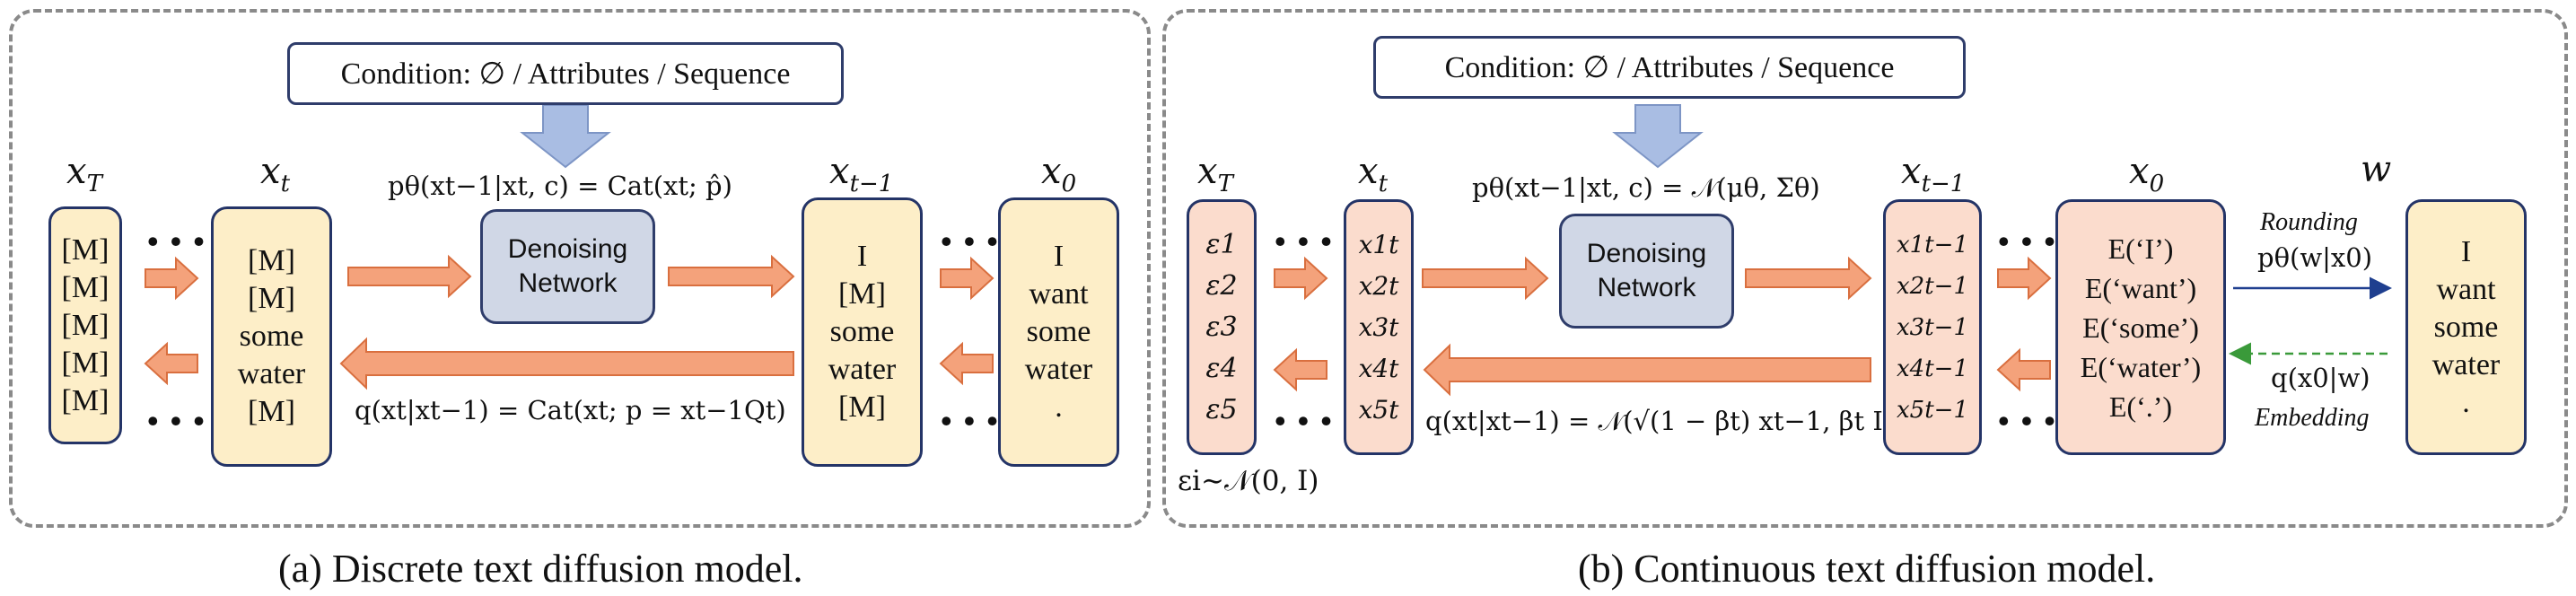 Image resolution: width=2576 pixels, height=596 pixels. I want to click on denoising-network-right: Denoising Network, so click(1646, 271).